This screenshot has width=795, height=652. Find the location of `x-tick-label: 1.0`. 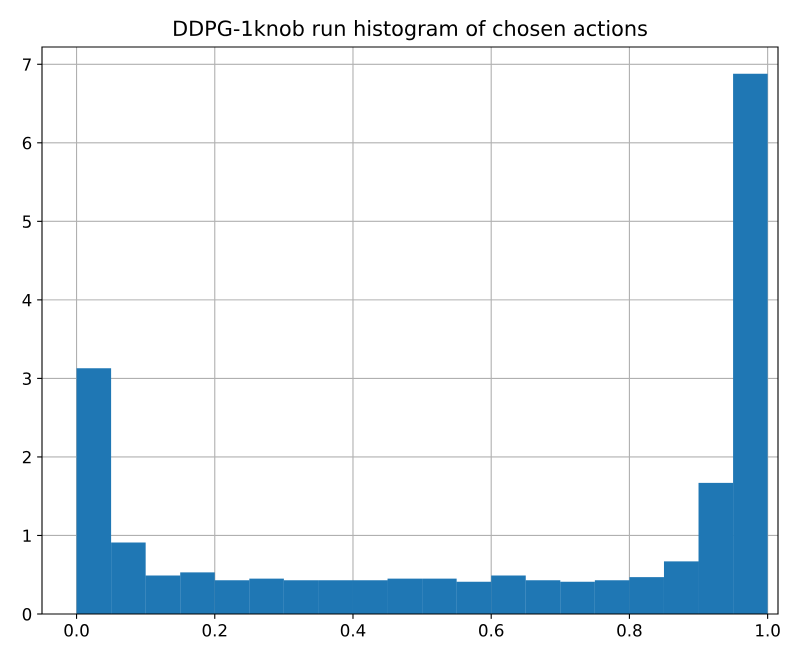

x-tick-label: 1.0 is located at coordinates (768, 630).